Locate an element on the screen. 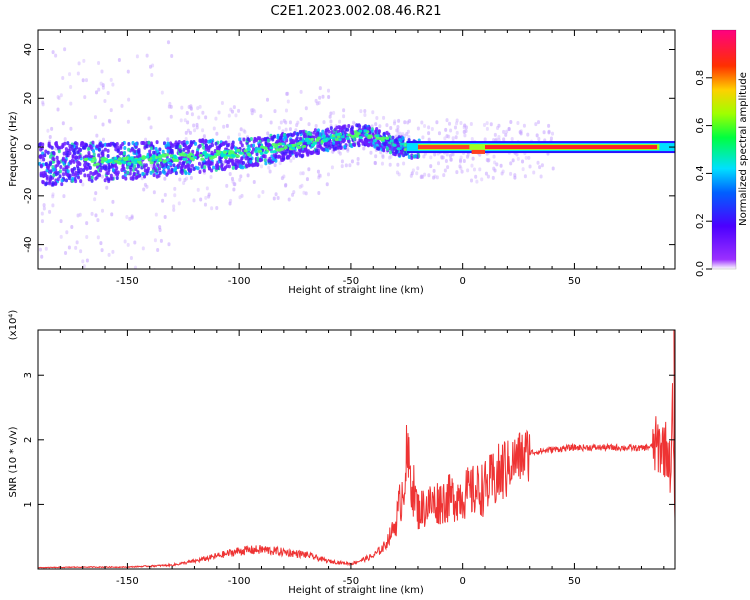 This screenshot has width=750, height=600. snr-x-tick-label: -150 is located at coordinates (127, 581).